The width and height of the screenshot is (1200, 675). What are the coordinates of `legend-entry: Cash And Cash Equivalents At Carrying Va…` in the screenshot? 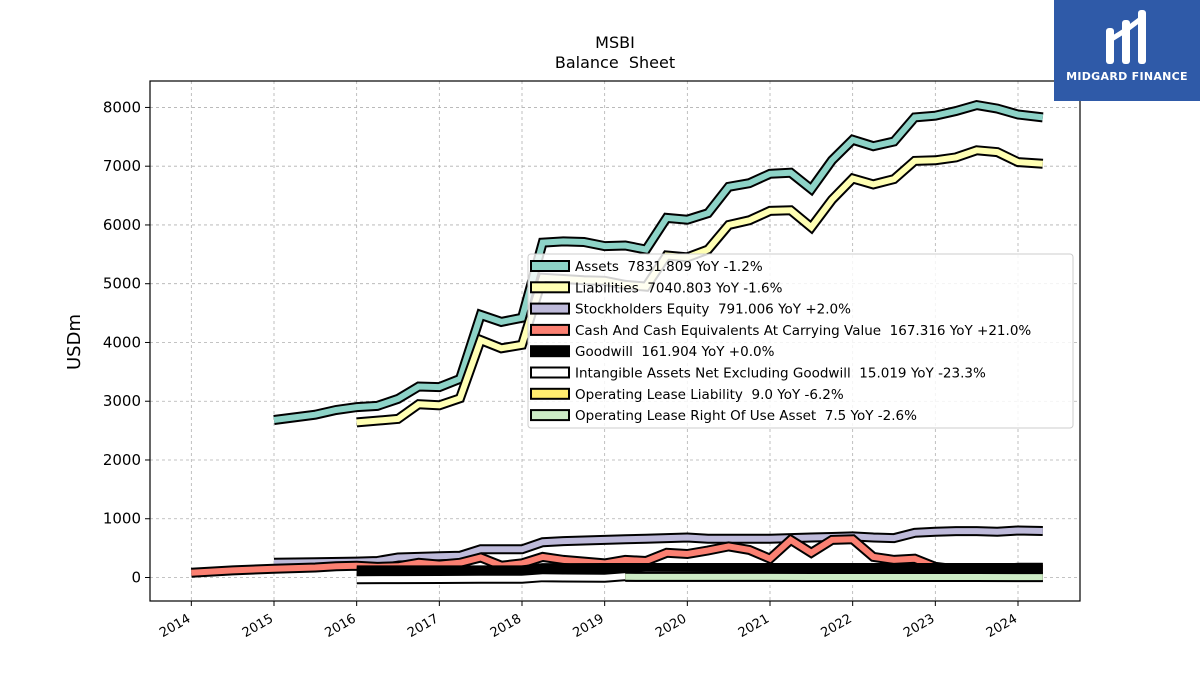 It's located at (780, 331).